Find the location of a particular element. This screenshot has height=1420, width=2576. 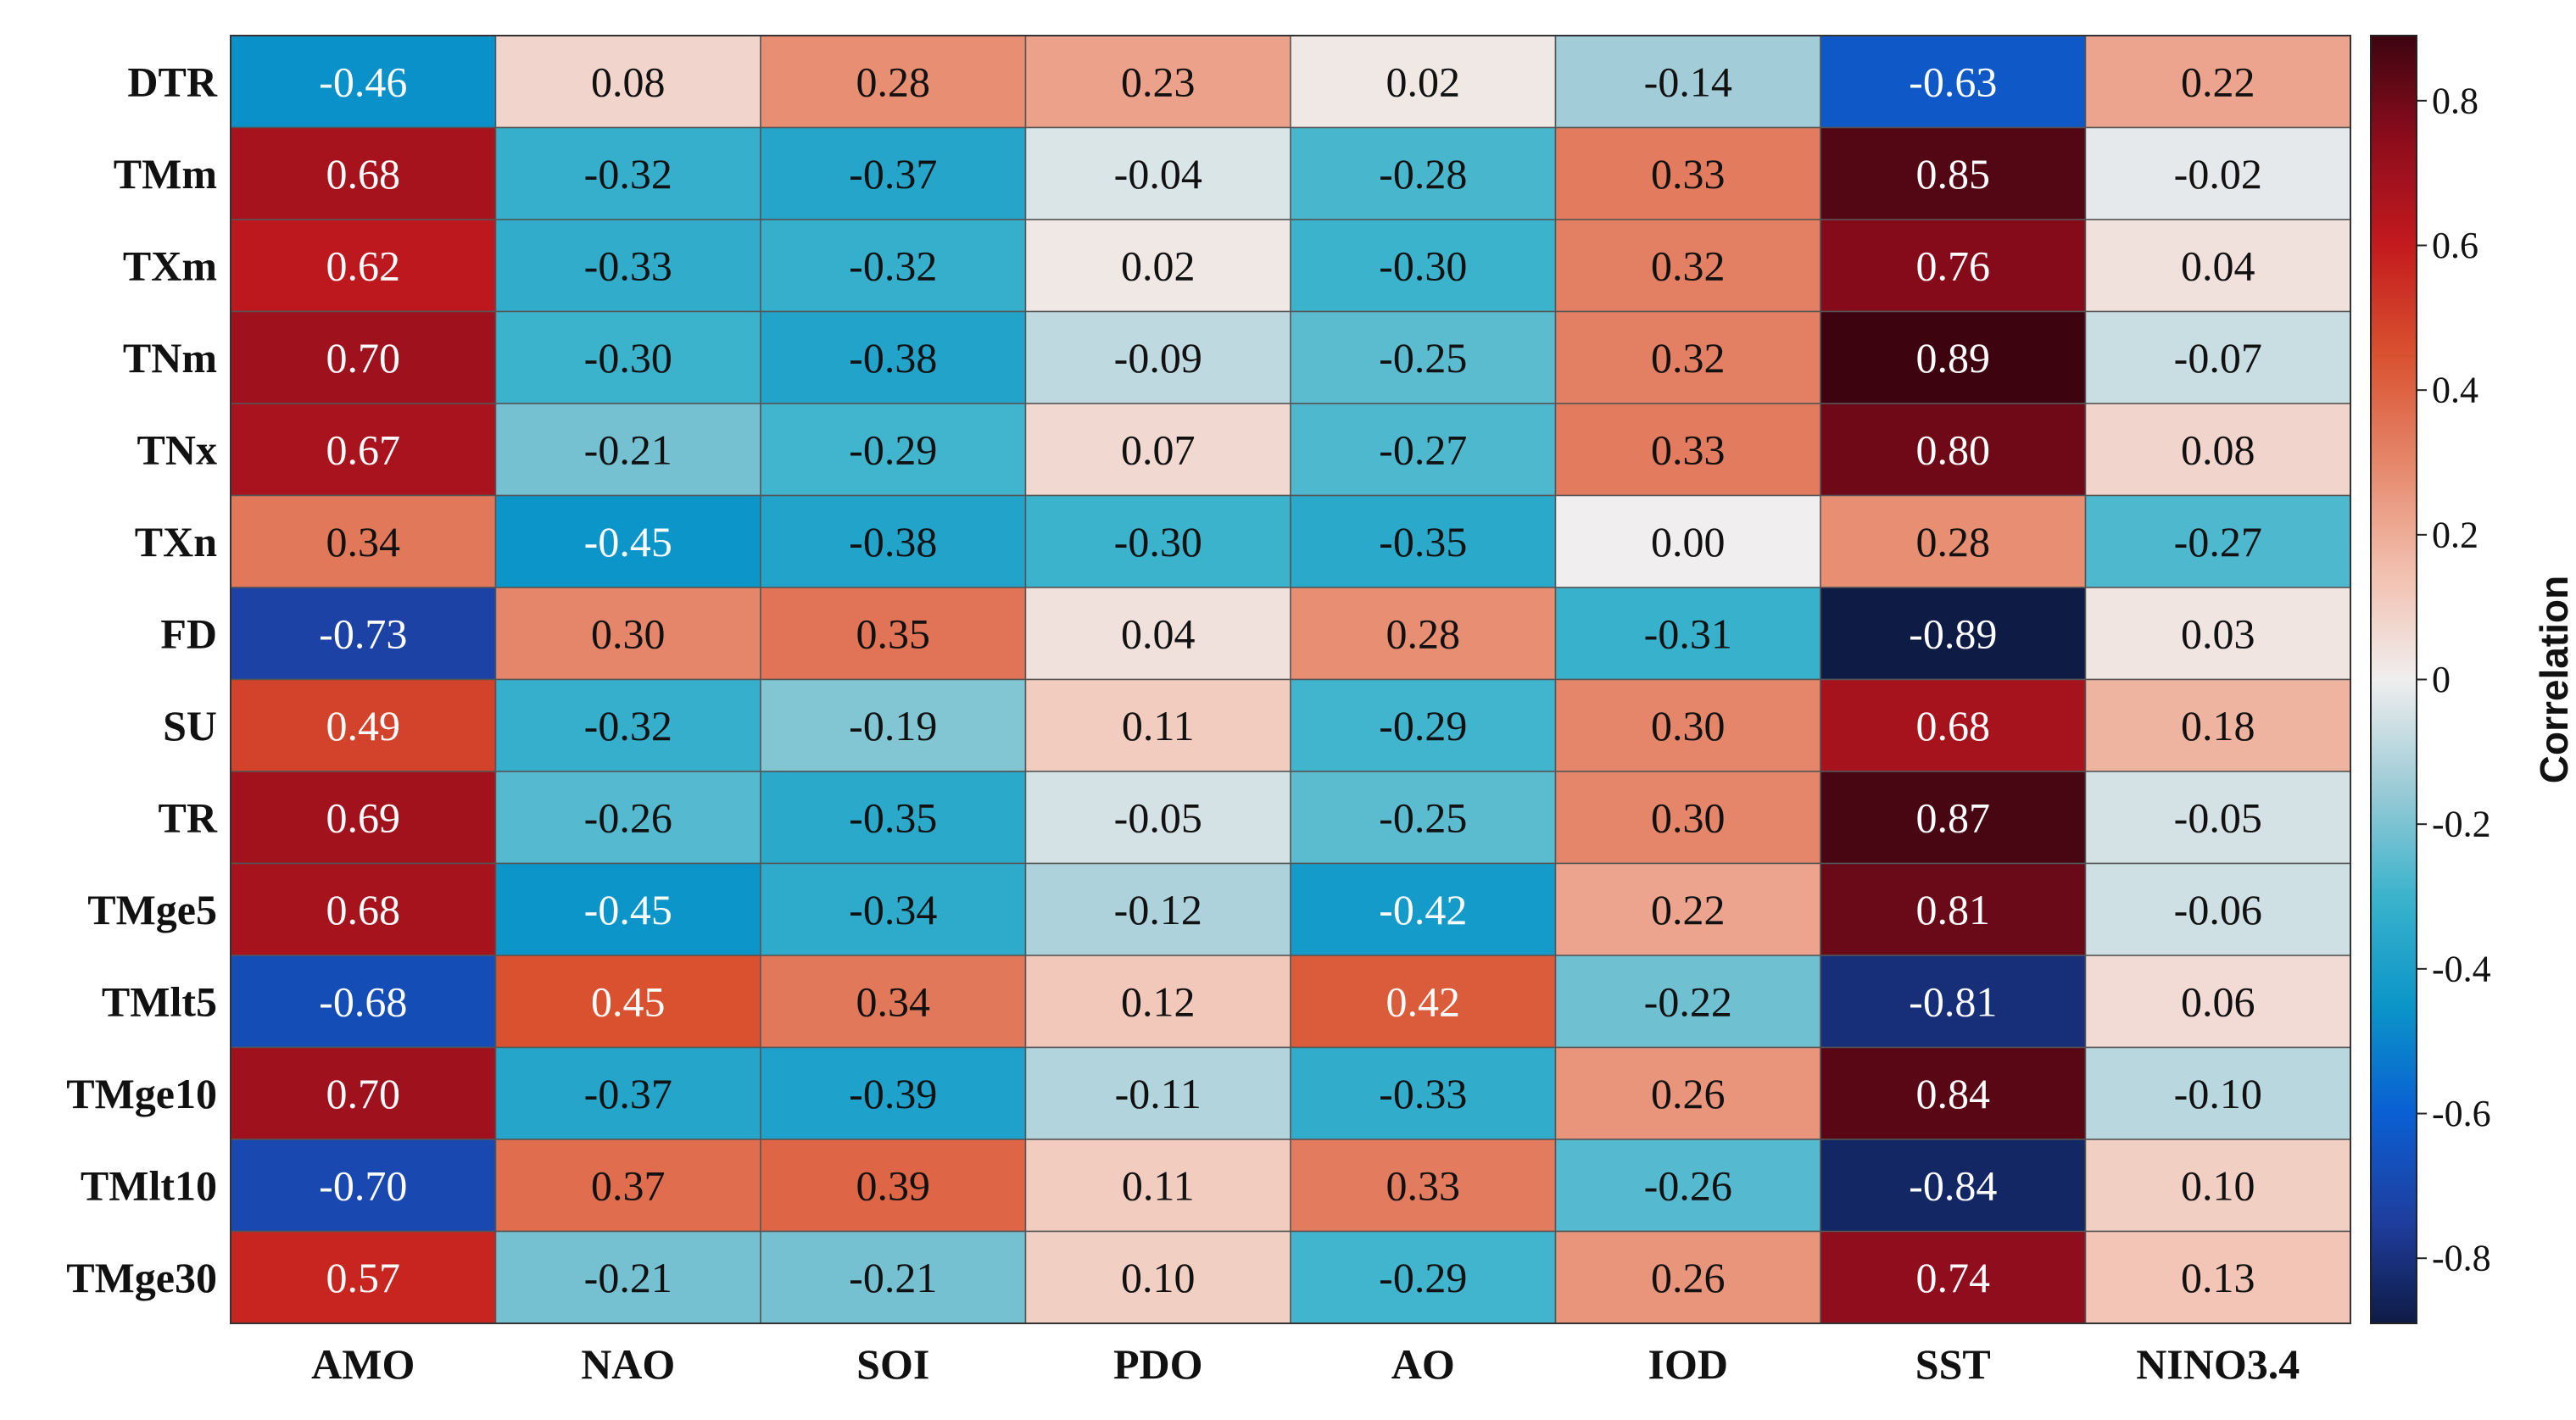

cell-value-label: -0.22 is located at coordinates (1688, 1001).